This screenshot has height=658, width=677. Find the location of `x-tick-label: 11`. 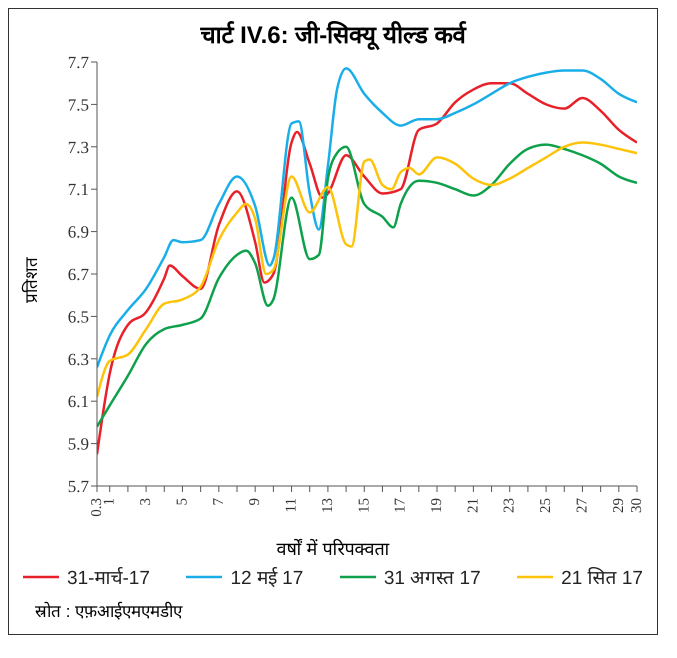

x-tick-label: 11 is located at coordinates (292, 505).